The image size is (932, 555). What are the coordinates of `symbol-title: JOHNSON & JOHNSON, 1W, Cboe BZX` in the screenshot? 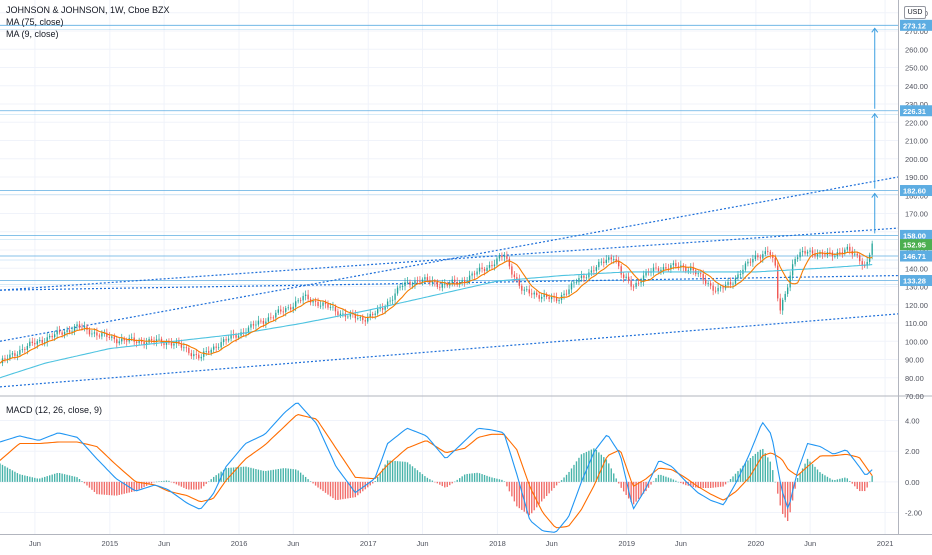 It's located at (88, 10).